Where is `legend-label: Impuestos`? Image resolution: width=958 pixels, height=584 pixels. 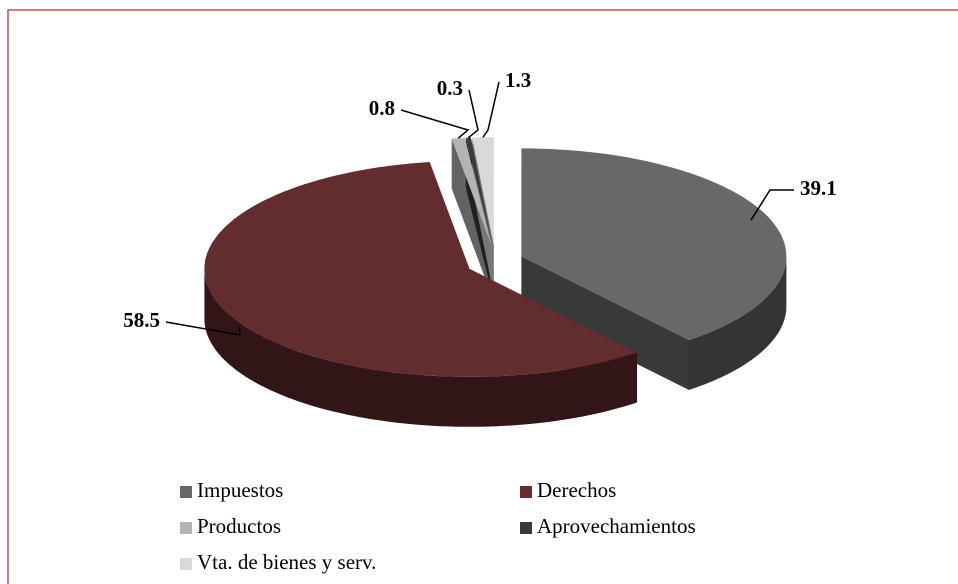
legend-label: Impuestos is located at coordinates (240, 490).